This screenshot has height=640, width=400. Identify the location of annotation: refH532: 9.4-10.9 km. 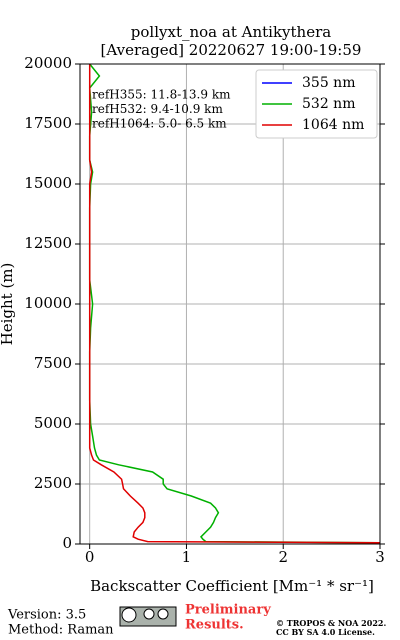
(157, 109).